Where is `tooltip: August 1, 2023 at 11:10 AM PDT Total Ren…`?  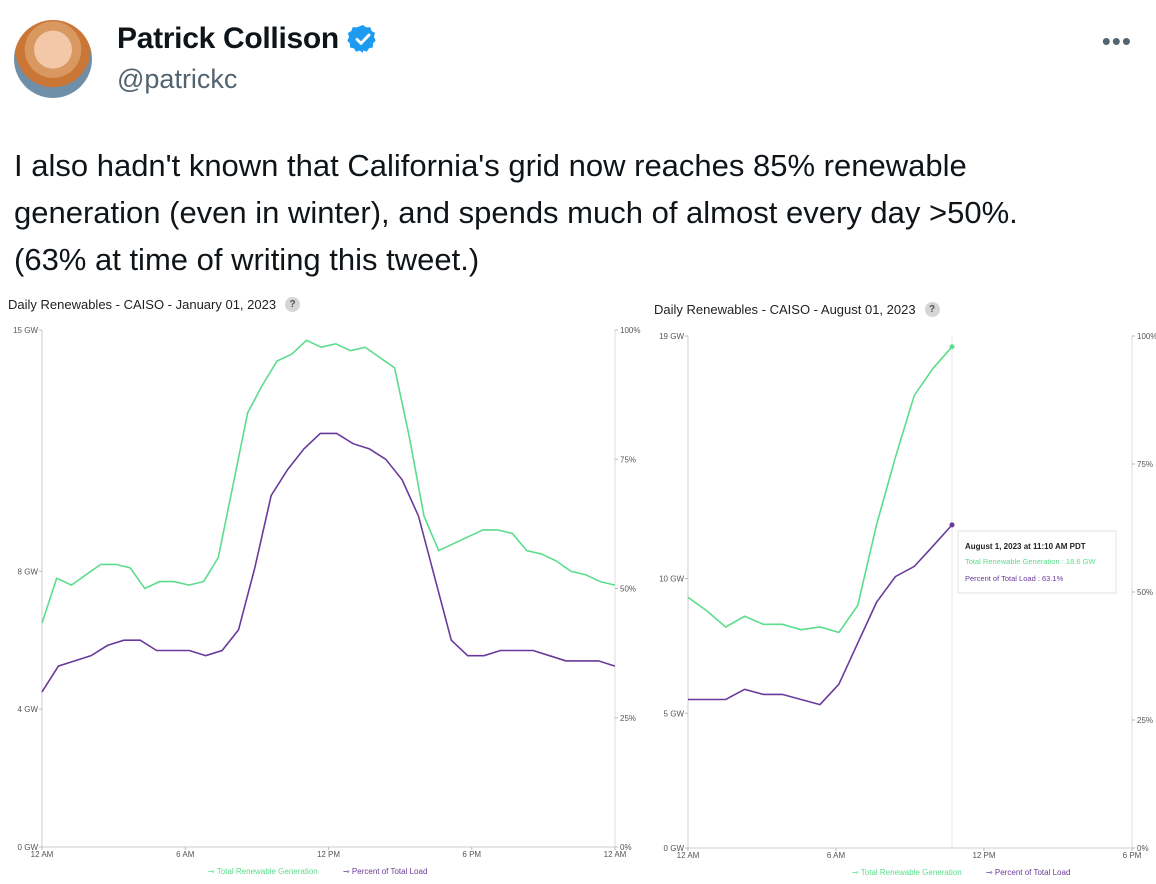 tooltip: August 1, 2023 at 11:10 AM PDT Total Ren… is located at coordinates (1037, 562).